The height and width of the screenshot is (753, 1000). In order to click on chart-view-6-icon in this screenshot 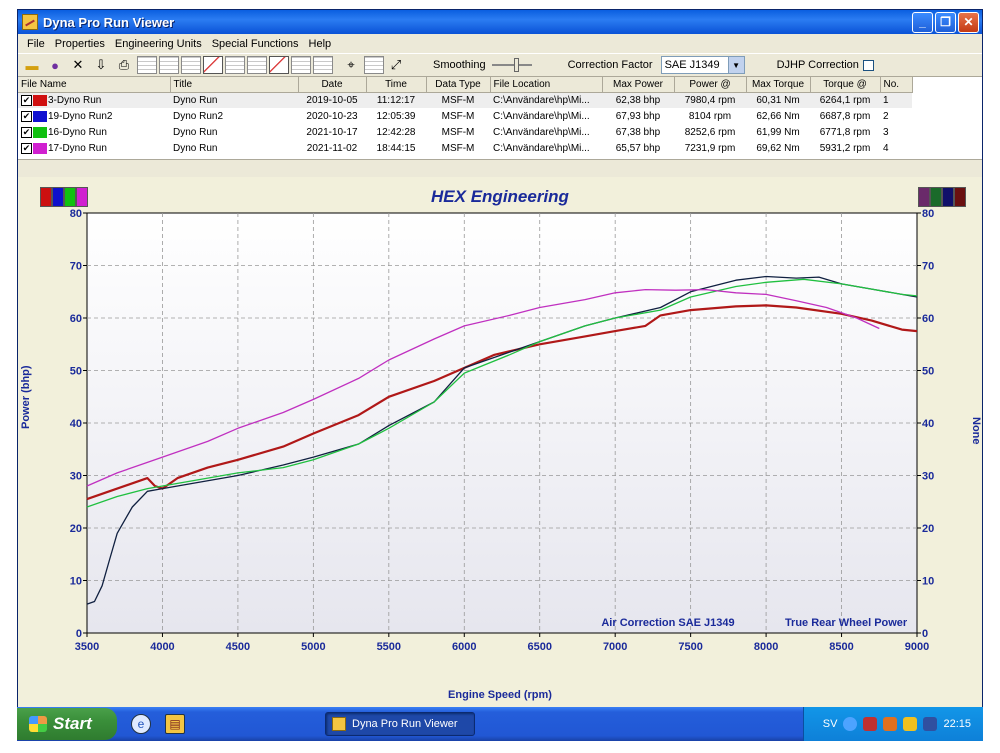, I will do `click(257, 65)`.